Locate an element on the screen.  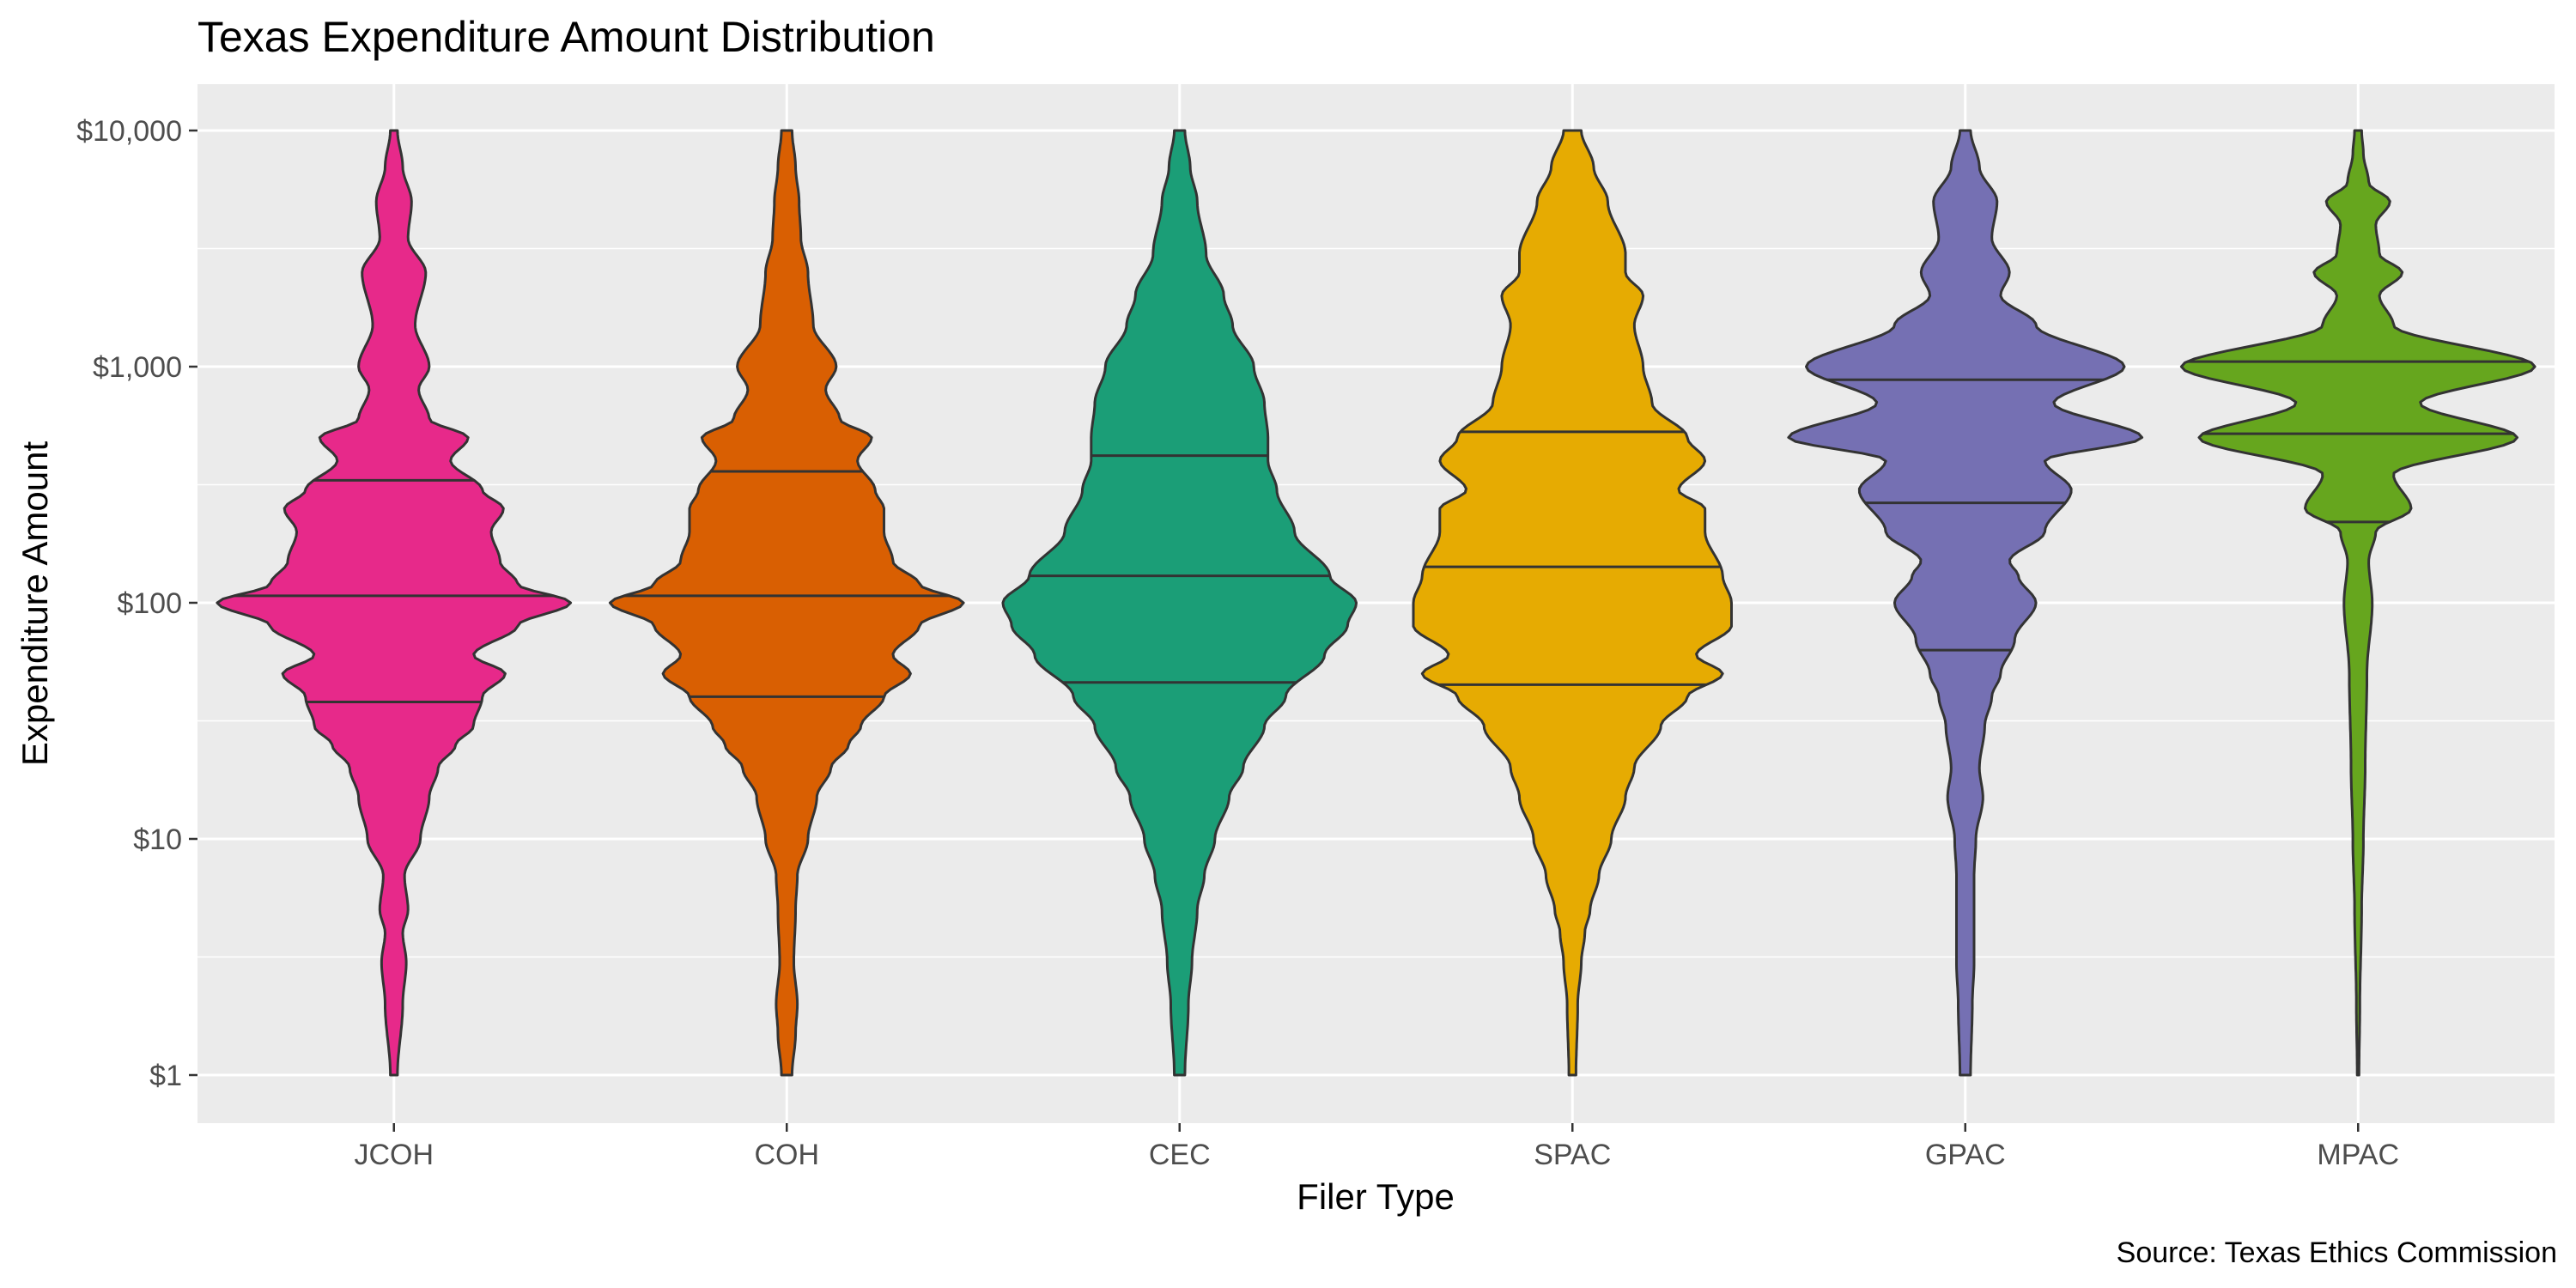
x-tick-label: JCOH is located at coordinates (394, 1155).